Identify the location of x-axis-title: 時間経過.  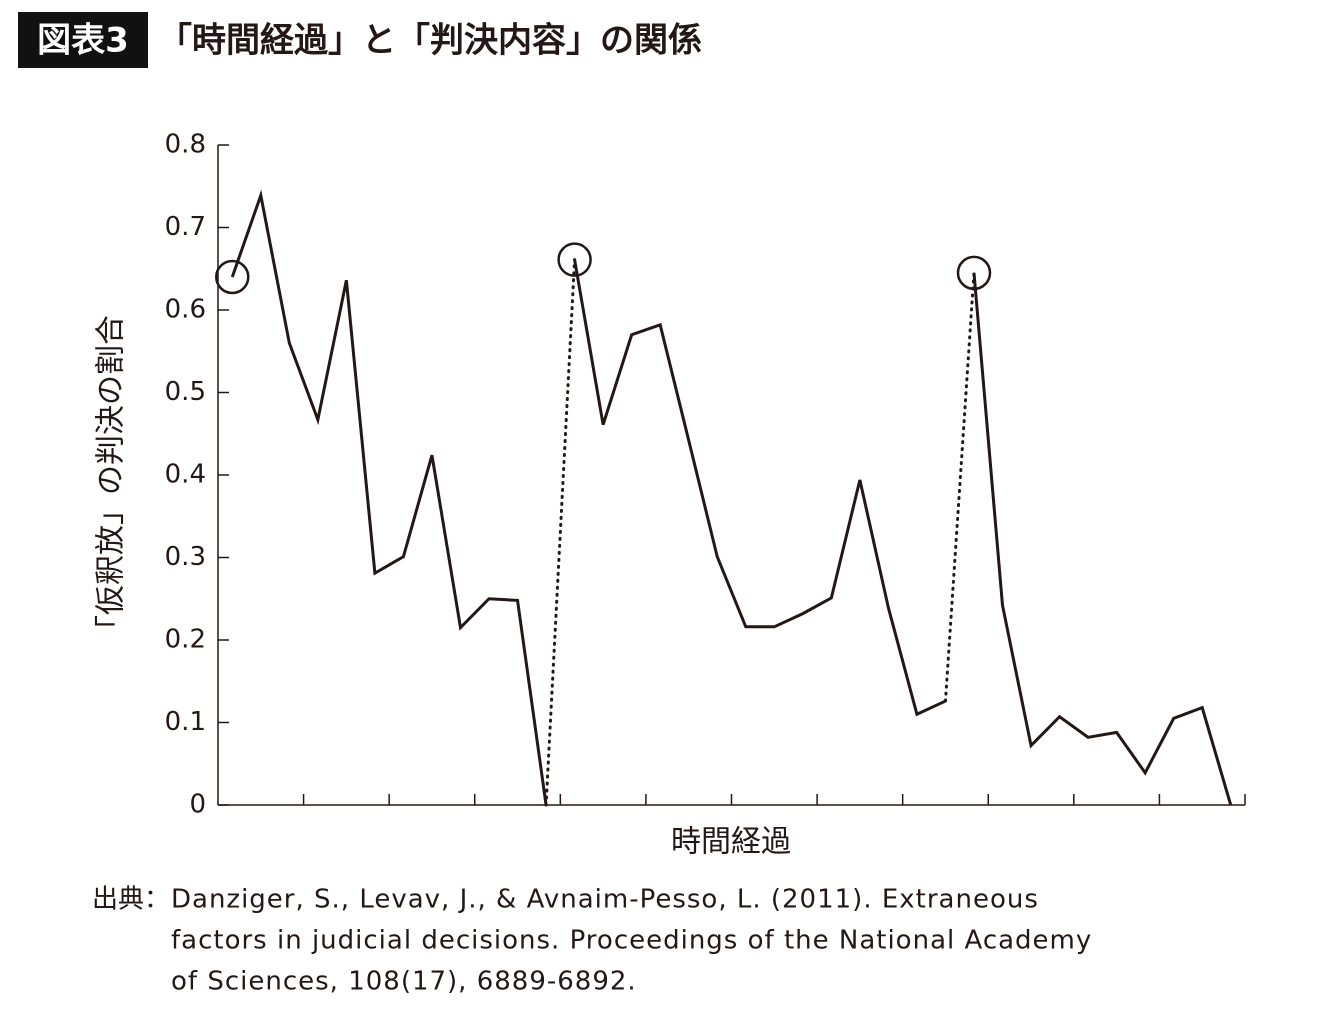
(731, 842).